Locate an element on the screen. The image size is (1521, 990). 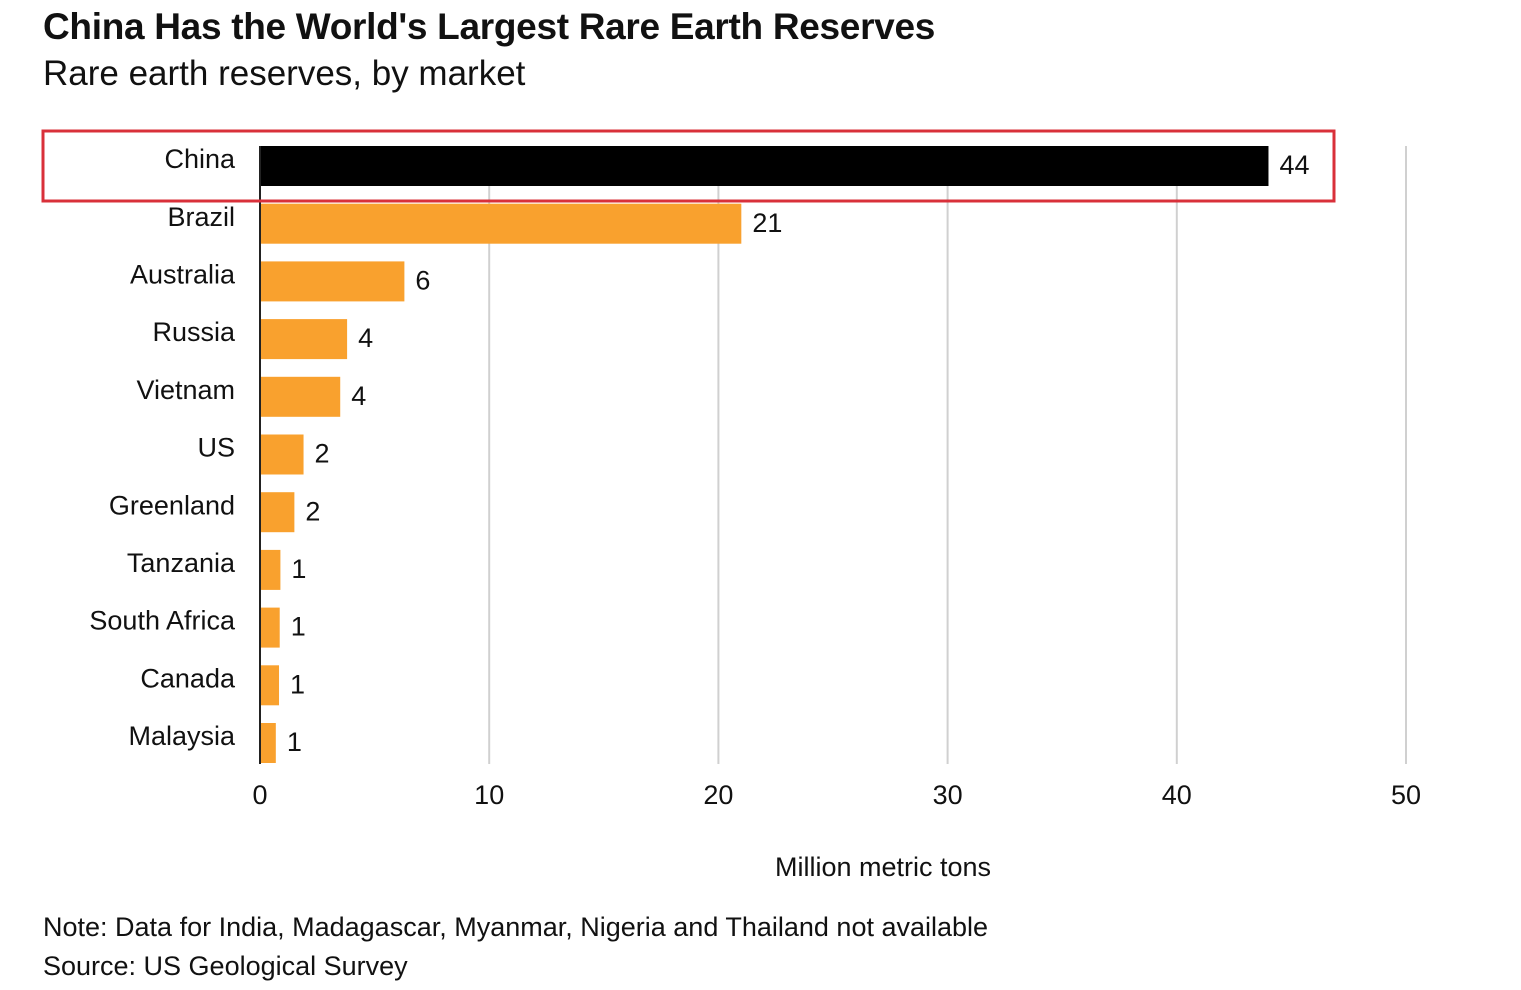
chart-source: Source: US Geological Survey is located at coordinates (225, 966).